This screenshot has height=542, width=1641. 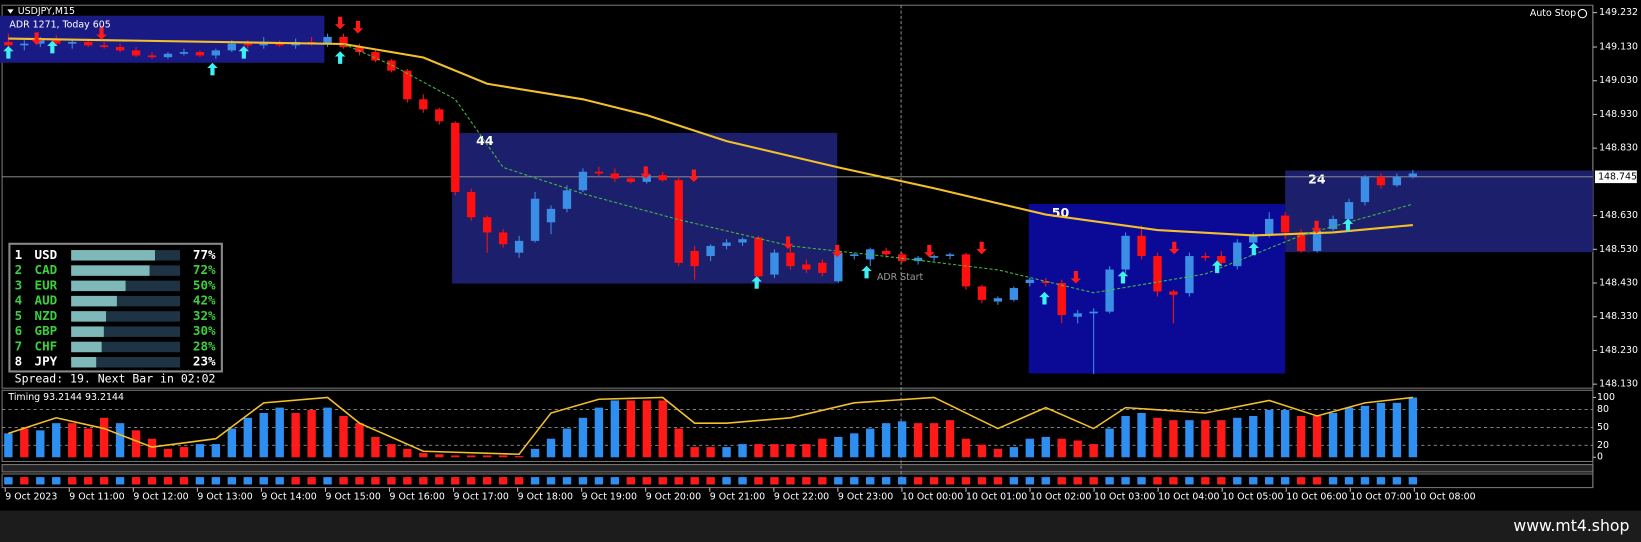 What do you see at coordinates (737, 497) in the screenshot?
I see `time-label: 9 Oct 21:00` at bounding box center [737, 497].